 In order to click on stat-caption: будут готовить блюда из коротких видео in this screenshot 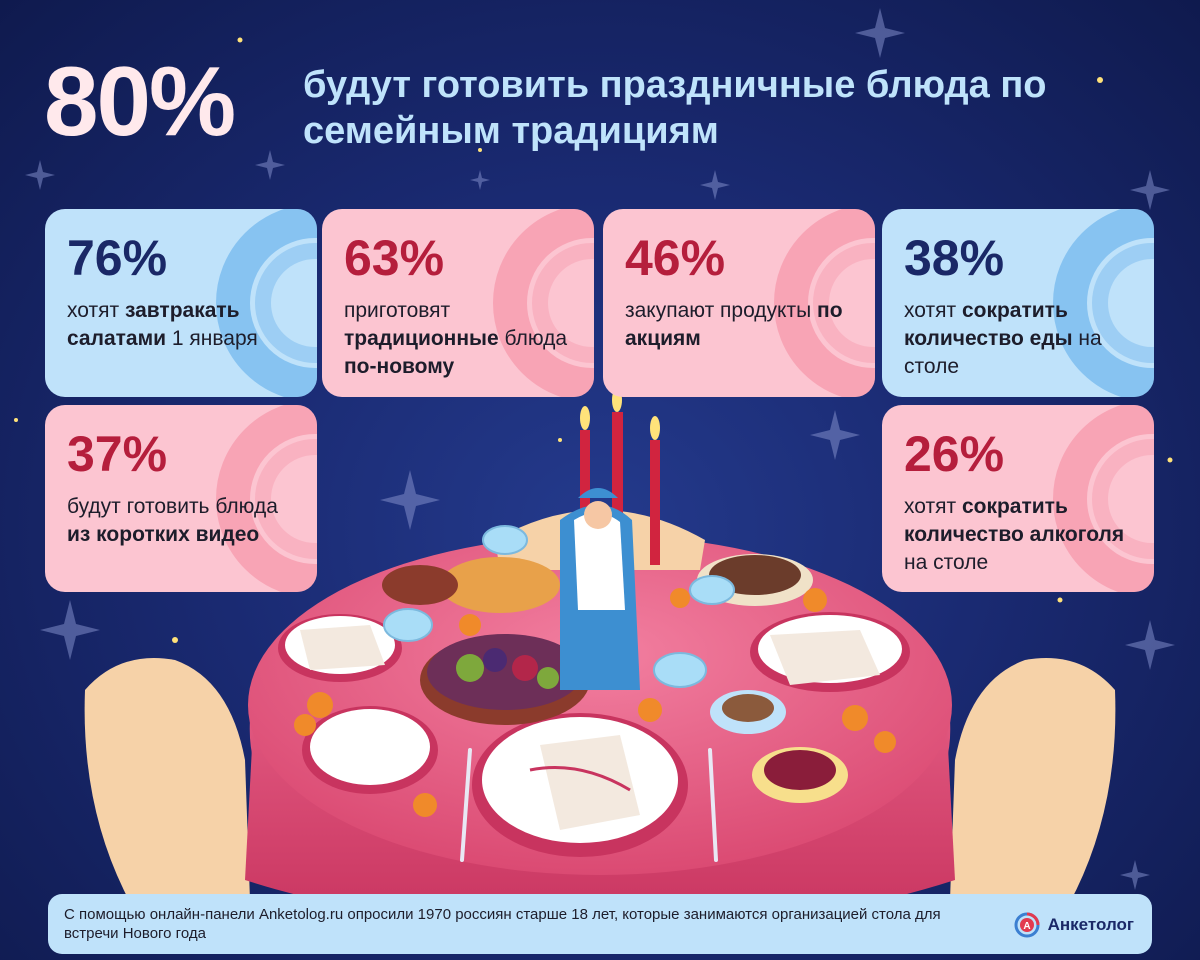, I will do `click(187, 521)`.